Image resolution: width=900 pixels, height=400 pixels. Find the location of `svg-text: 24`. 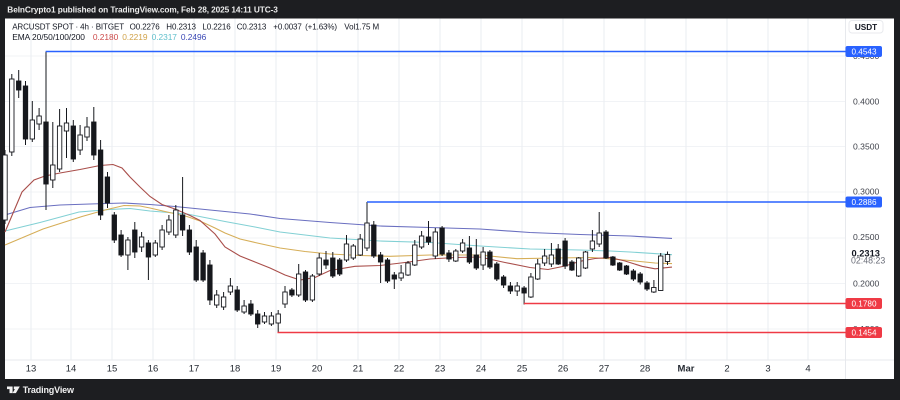

svg-text: 24 is located at coordinates (481, 369).